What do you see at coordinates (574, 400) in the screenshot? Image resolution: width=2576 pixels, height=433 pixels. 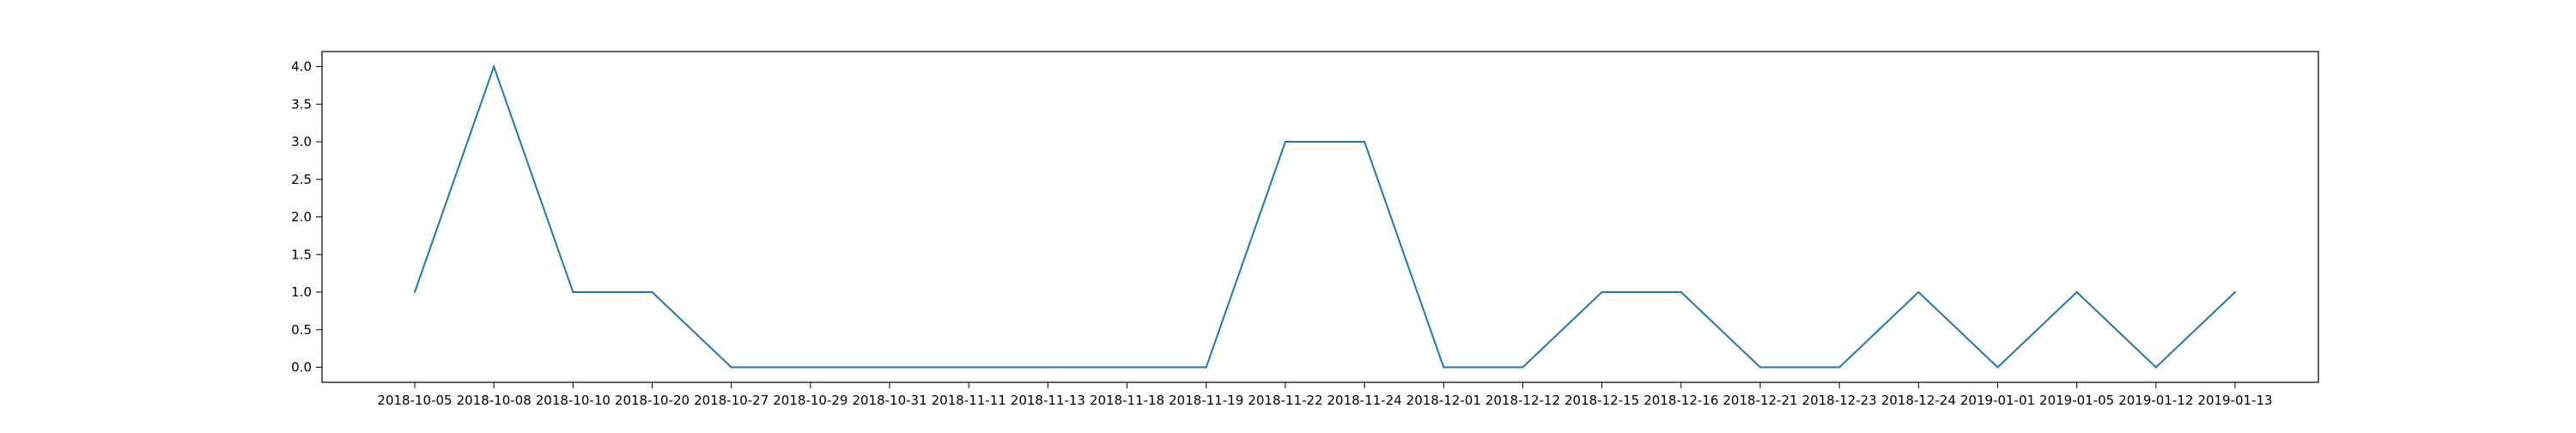 I see `x-tick-label: 2018-10-10` at bounding box center [574, 400].